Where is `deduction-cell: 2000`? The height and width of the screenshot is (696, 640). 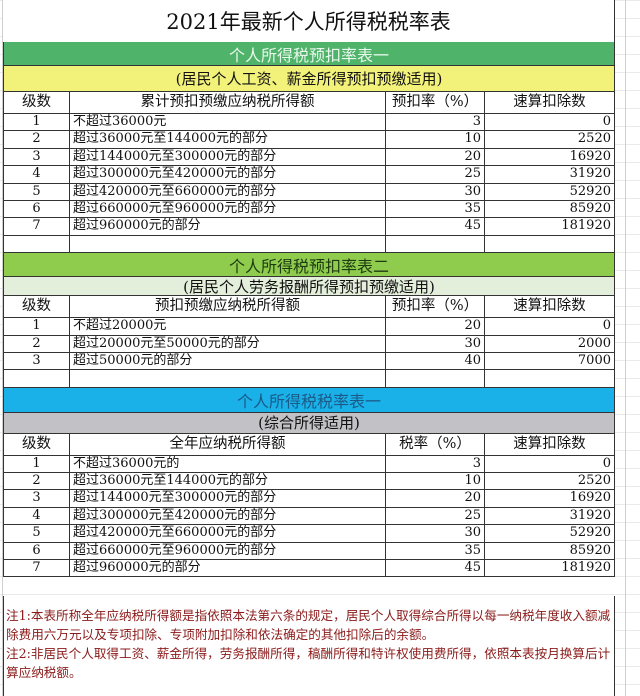 deduction-cell: 2000 is located at coordinates (594, 343).